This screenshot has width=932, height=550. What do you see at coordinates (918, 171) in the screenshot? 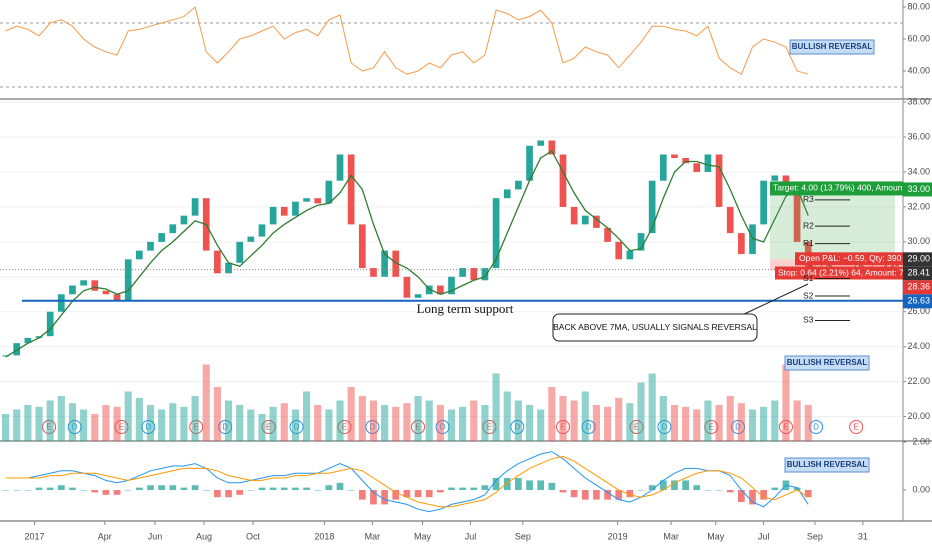
I see `y-tick-label: 34.00` at bounding box center [918, 171].